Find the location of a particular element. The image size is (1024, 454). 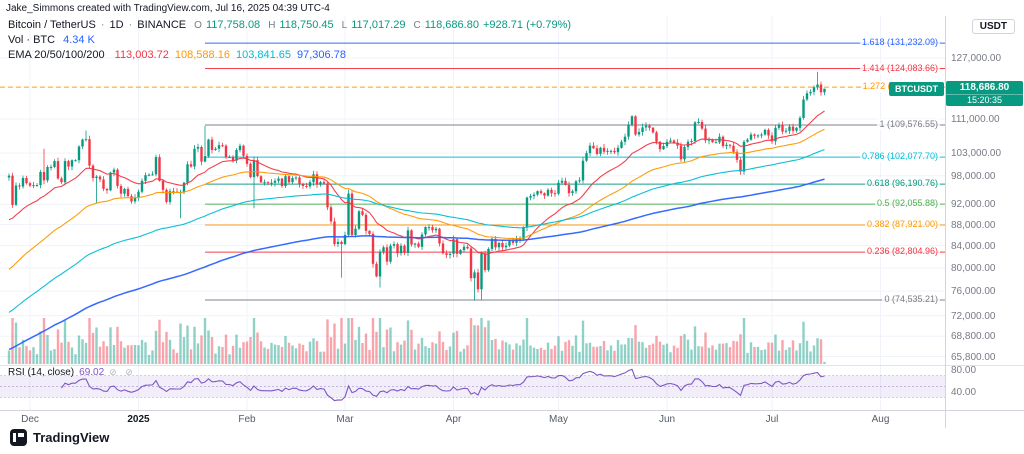

volume-legend-row: Vol · BTC 4.34 K is located at coordinates (289, 40).